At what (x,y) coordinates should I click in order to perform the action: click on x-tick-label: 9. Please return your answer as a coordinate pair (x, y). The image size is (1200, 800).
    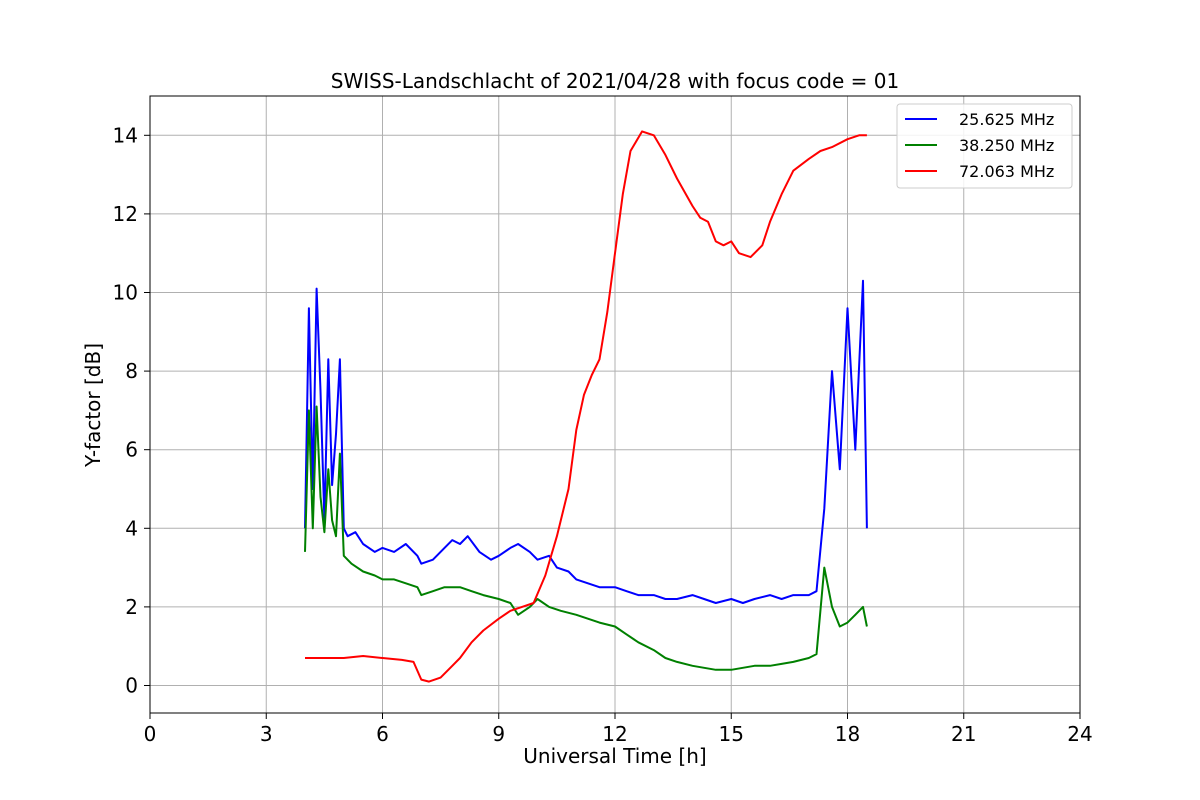
    Looking at the image, I should click on (498, 734).